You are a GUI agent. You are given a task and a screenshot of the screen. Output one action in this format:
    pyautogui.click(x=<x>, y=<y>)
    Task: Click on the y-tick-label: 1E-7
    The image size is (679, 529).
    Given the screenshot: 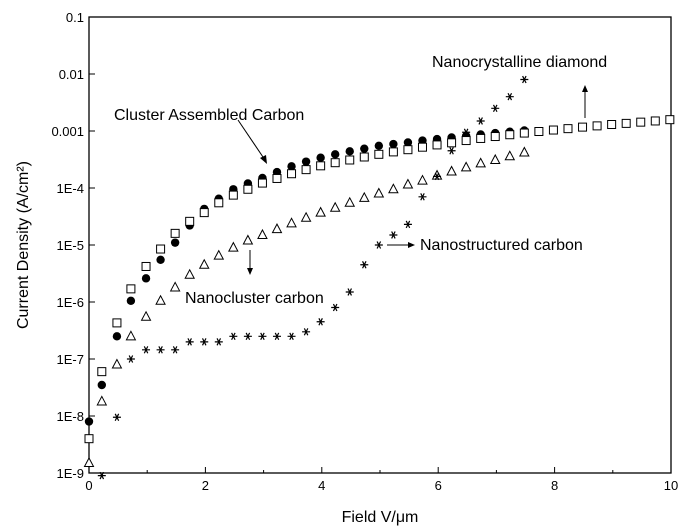 What is the action you would take?
    pyautogui.click(x=70, y=359)
    